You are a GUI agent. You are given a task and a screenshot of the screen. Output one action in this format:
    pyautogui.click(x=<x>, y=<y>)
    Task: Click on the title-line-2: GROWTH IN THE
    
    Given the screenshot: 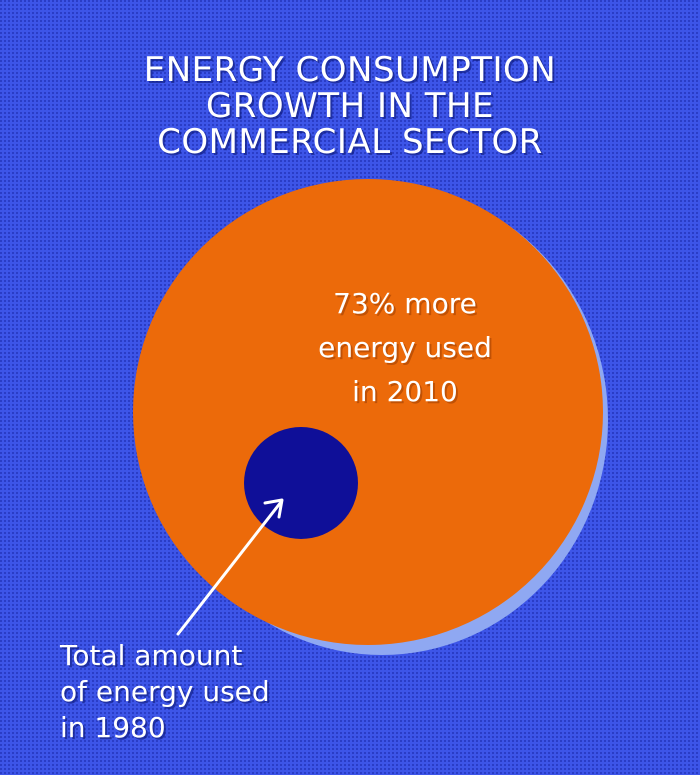 What is the action you would take?
    pyautogui.click(x=350, y=106)
    